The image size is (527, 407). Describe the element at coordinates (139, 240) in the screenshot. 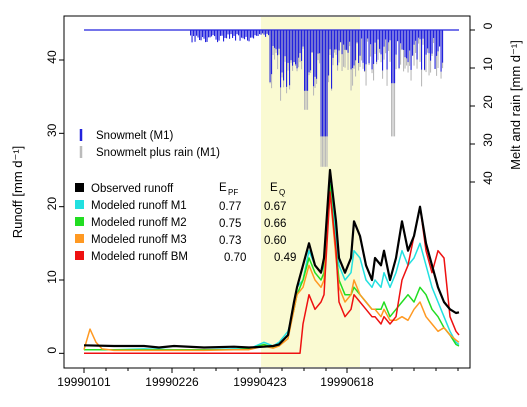

I see `legend-series-label: Modeled runoff M3` at that location.